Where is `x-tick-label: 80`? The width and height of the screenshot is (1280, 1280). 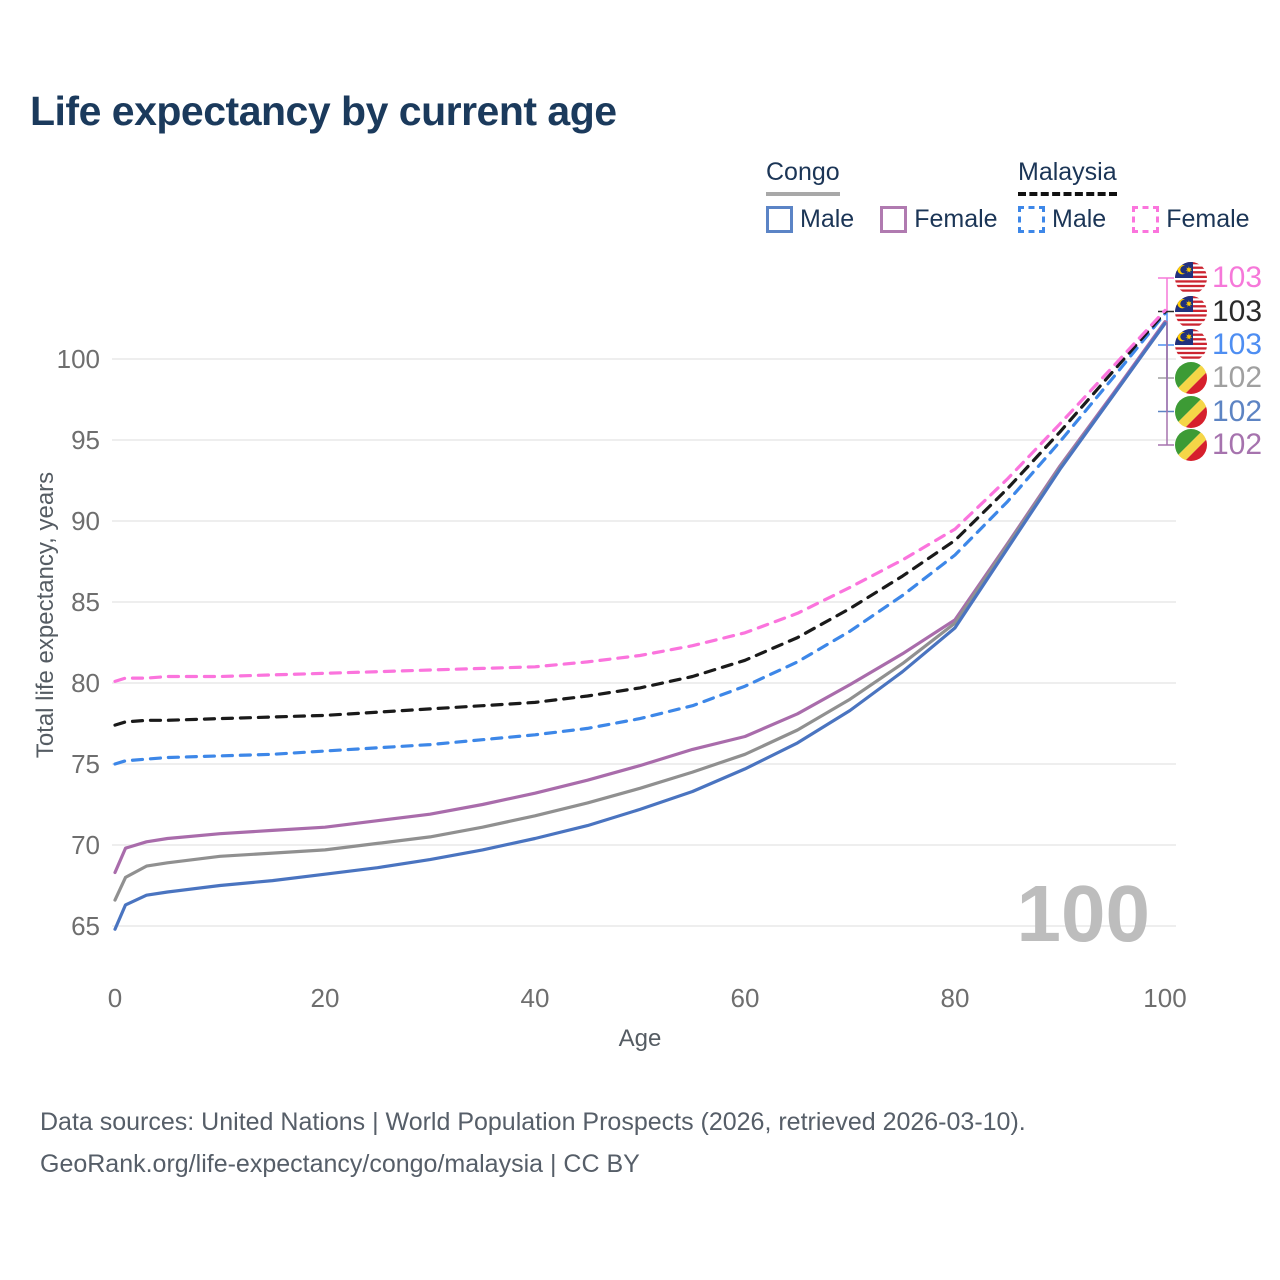
x-tick-label: 80 is located at coordinates (955, 998).